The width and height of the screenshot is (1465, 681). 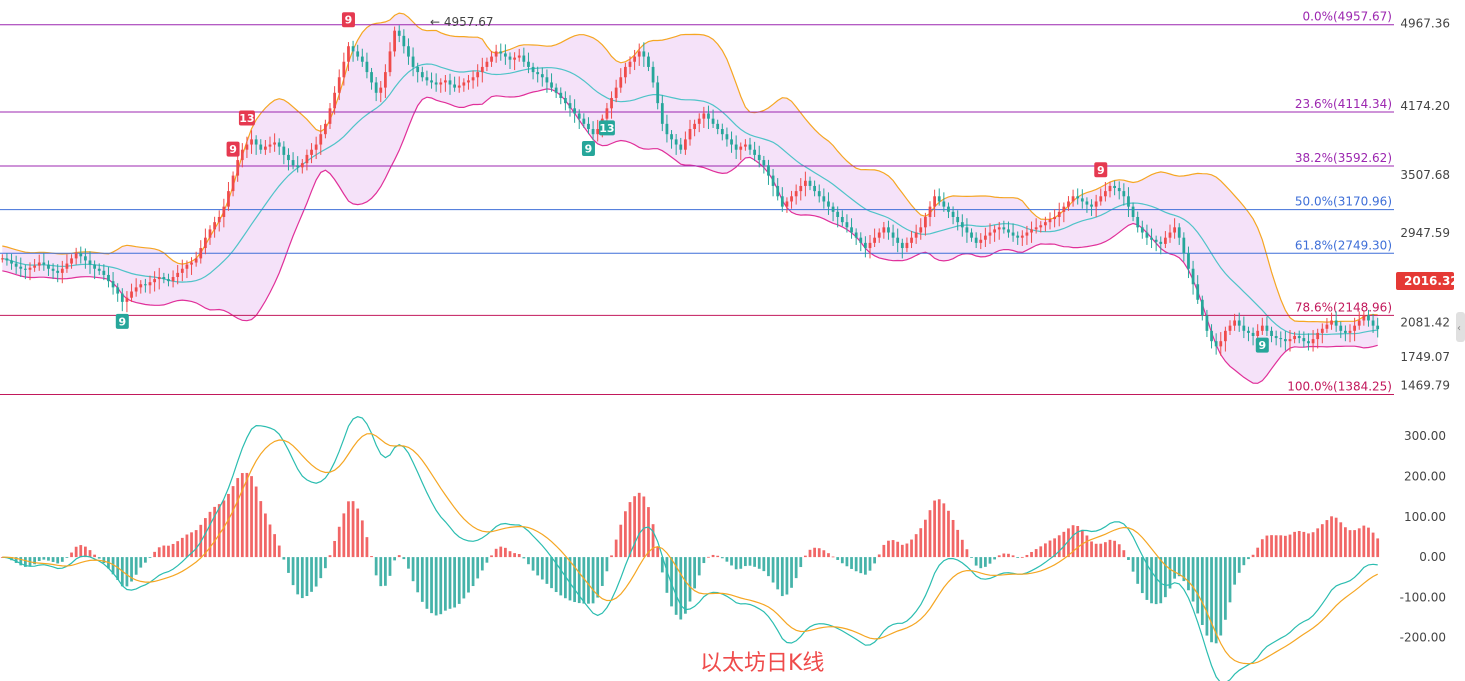 What do you see at coordinates (1431, 281) in the screenshot?
I see `current-price-label: 2016.32` at bounding box center [1431, 281].